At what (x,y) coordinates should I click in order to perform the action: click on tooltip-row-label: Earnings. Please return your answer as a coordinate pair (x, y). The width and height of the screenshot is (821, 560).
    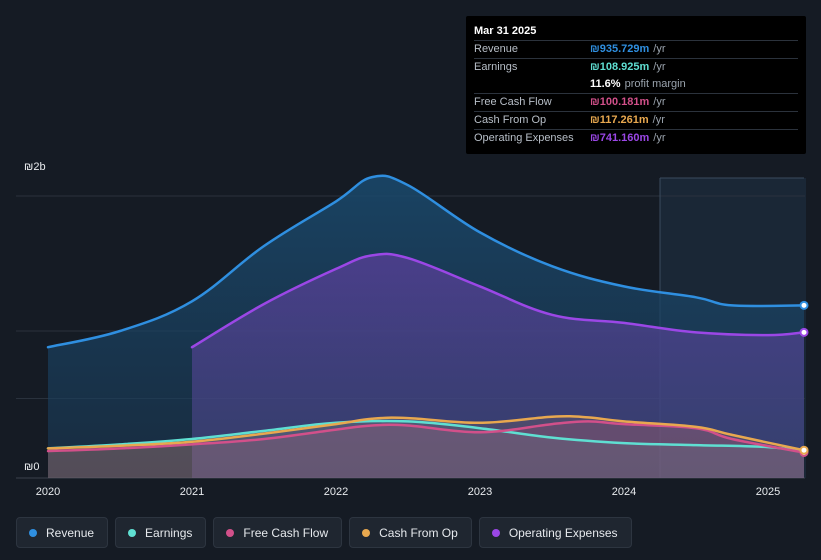
    Looking at the image, I should click on (496, 67).